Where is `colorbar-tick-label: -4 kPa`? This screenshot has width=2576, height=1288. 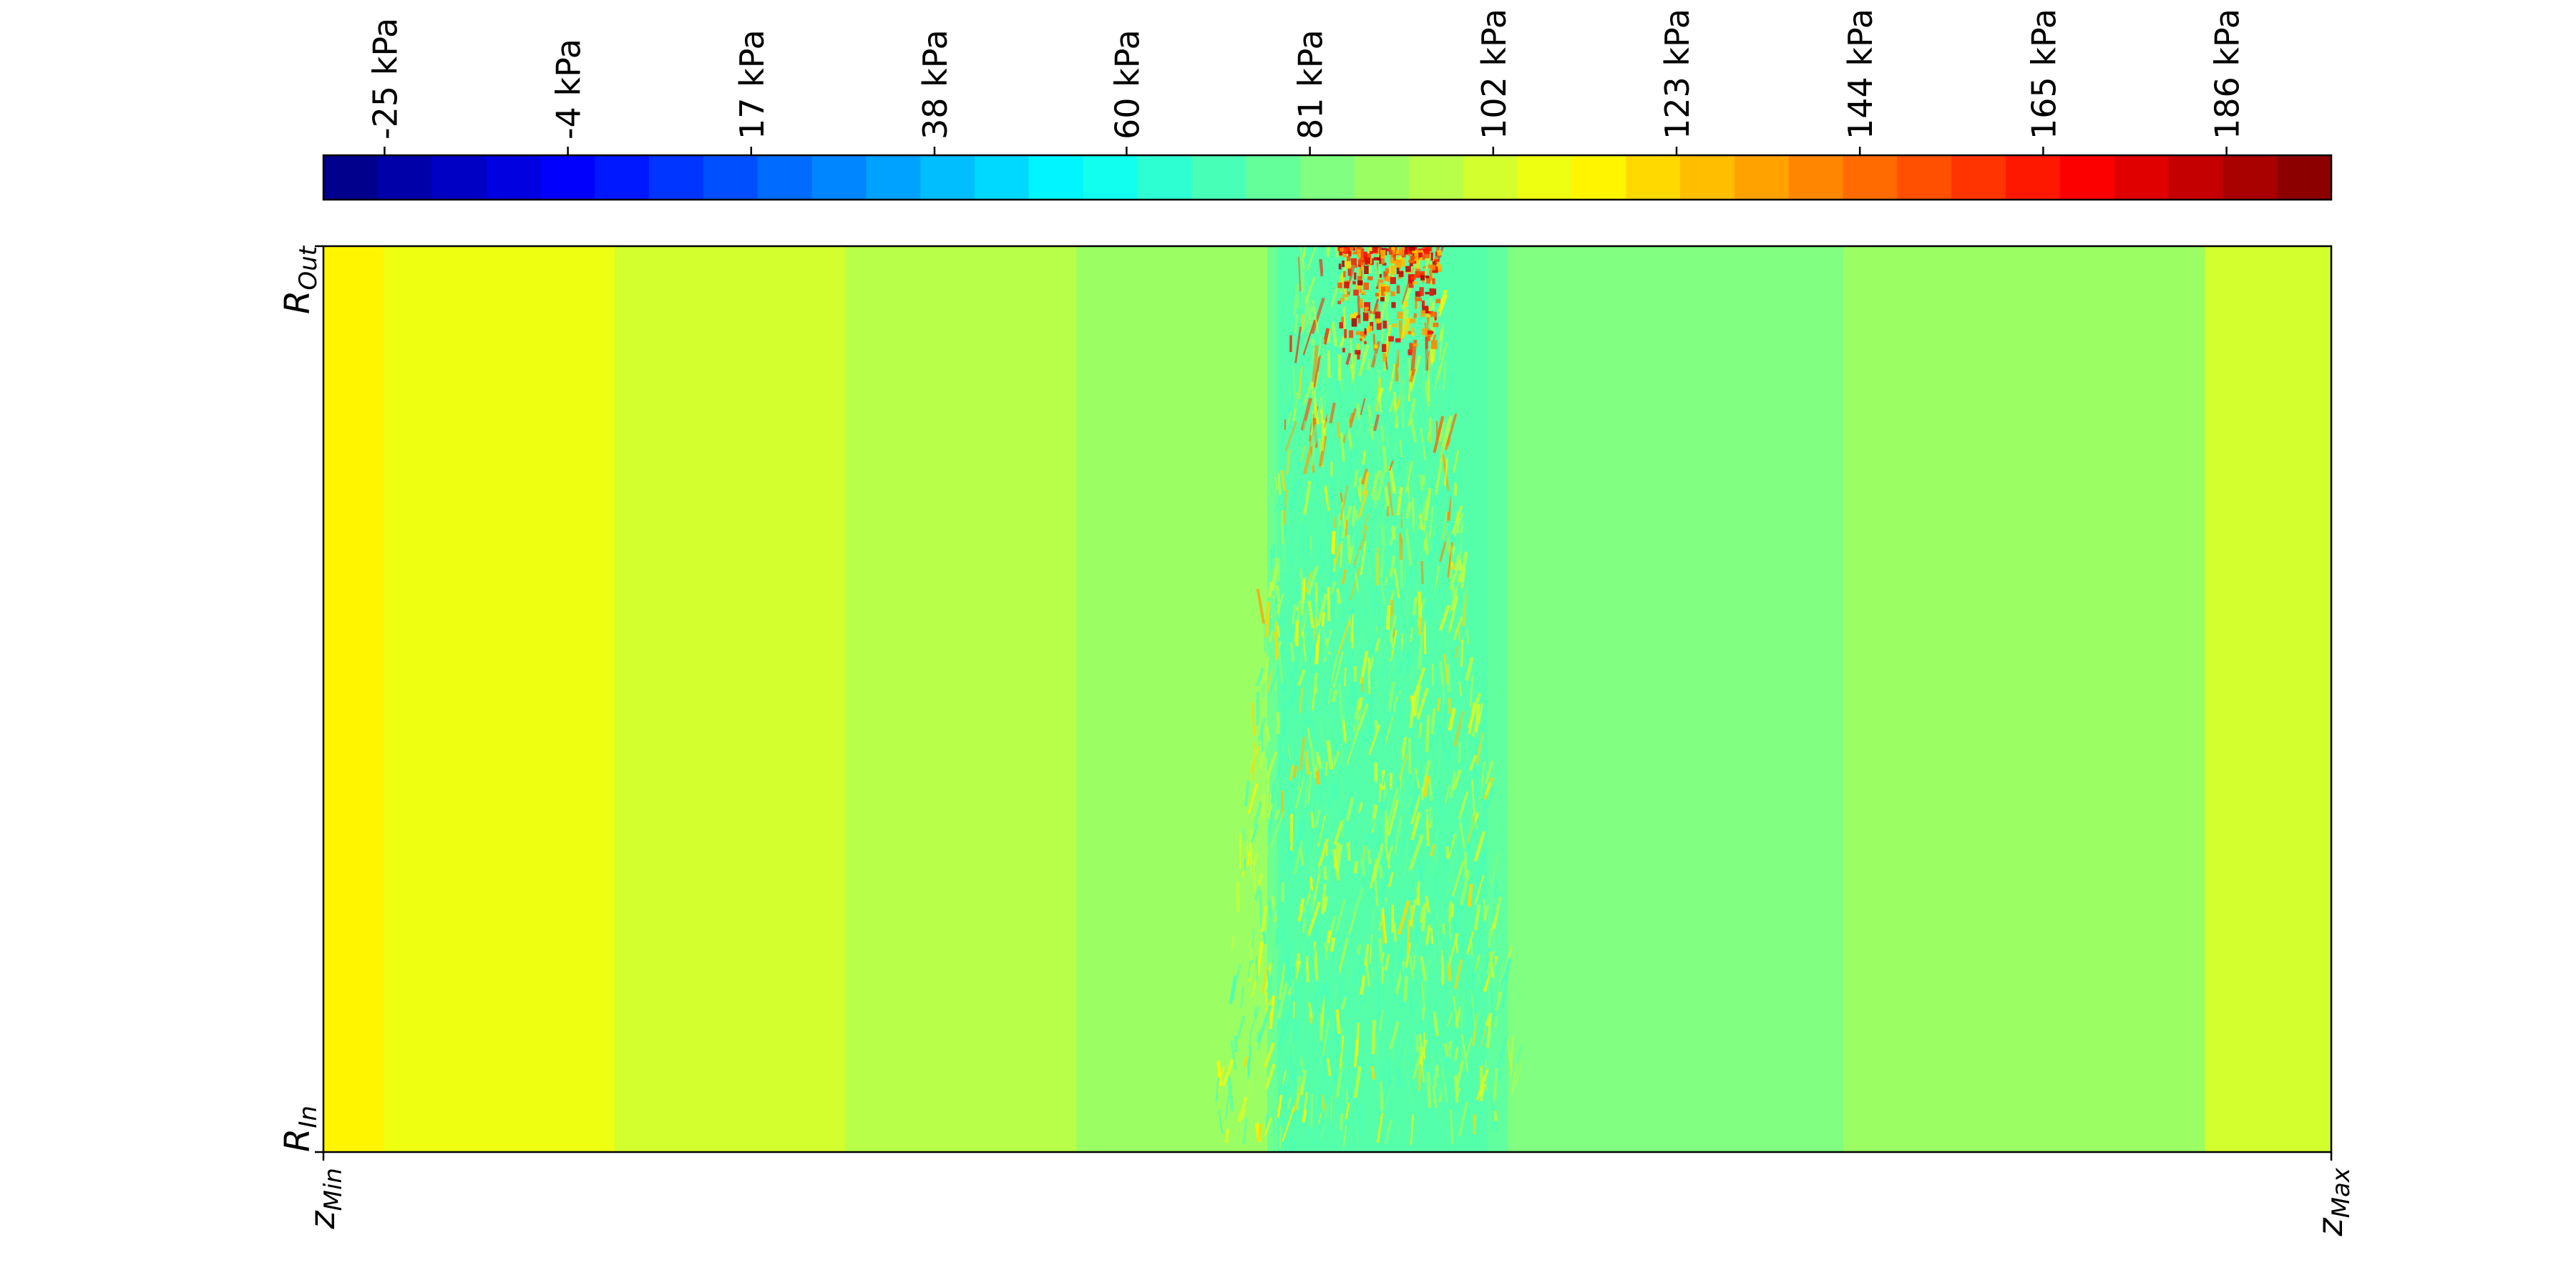 colorbar-tick-label: -4 kPa is located at coordinates (569, 89).